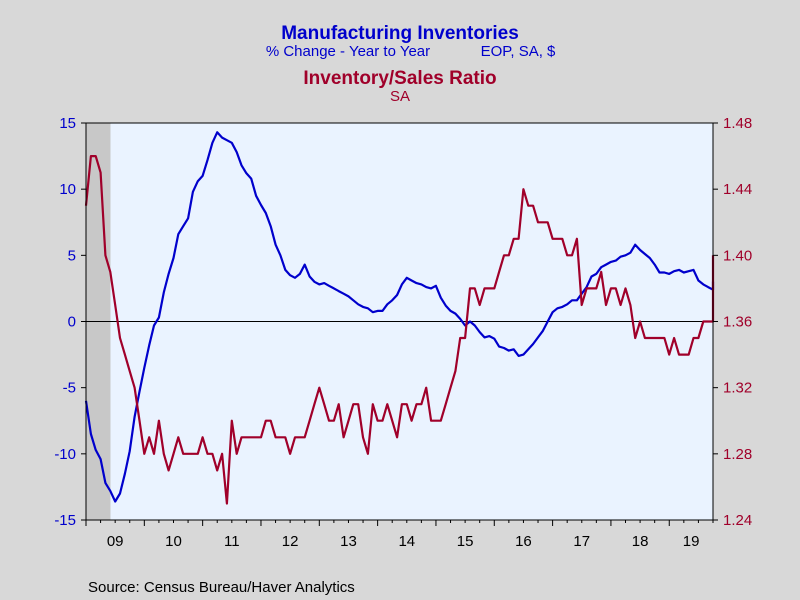 The height and width of the screenshot is (600, 800). I want to click on x-tick-label: 11, so click(232, 541).